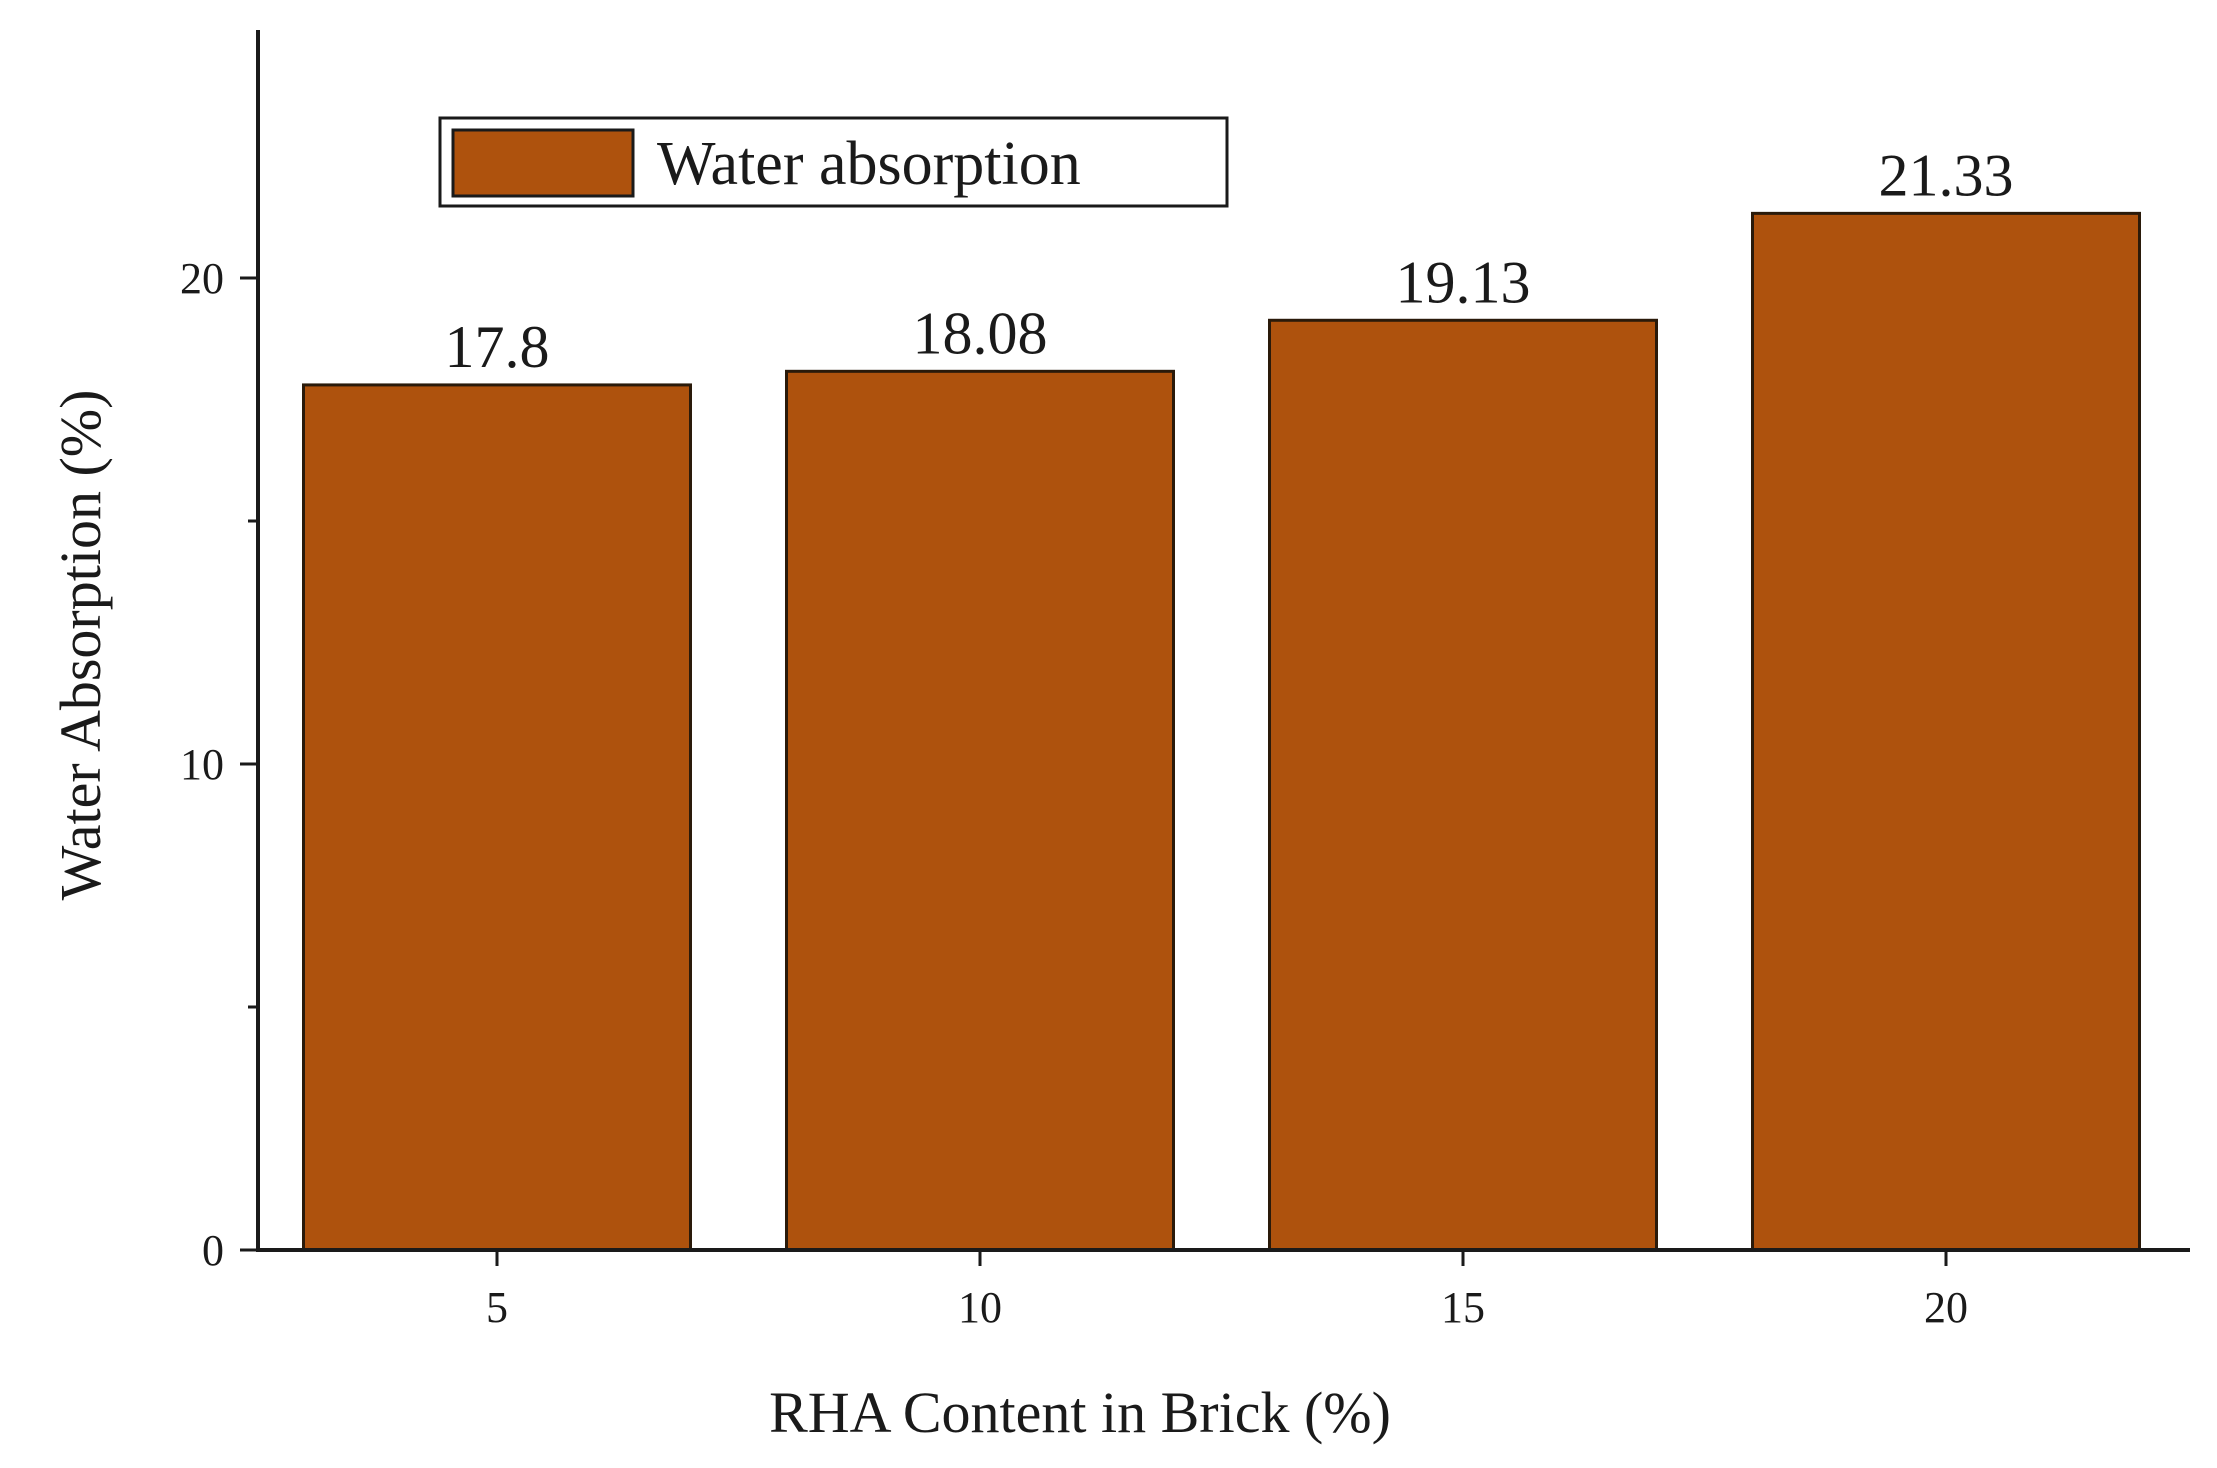 The width and height of the screenshot is (2217, 1468). I want to click on data-label-20: 21.33, so click(1946, 175).